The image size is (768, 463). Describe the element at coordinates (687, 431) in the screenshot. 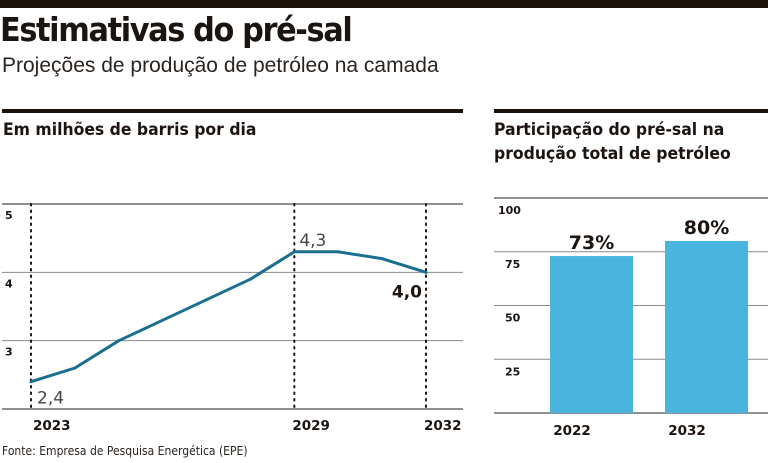

I see `bar-chart-category-label: 2032` at that location.